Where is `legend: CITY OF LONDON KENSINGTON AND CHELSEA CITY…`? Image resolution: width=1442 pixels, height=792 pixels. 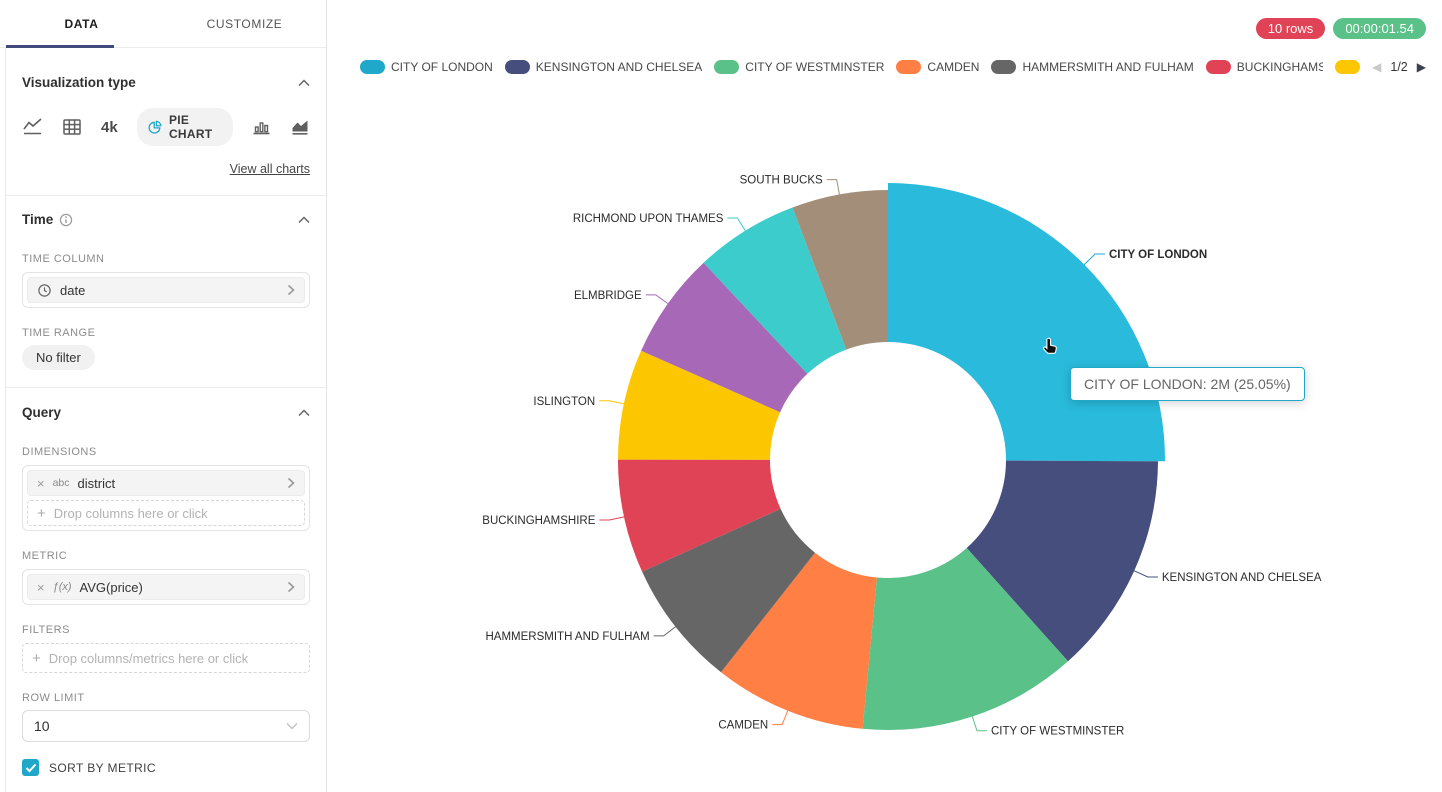 legend: CITY OF LONDON KENSINGTON AND CHELSEA CITY… is located at coordinates (893, 67).